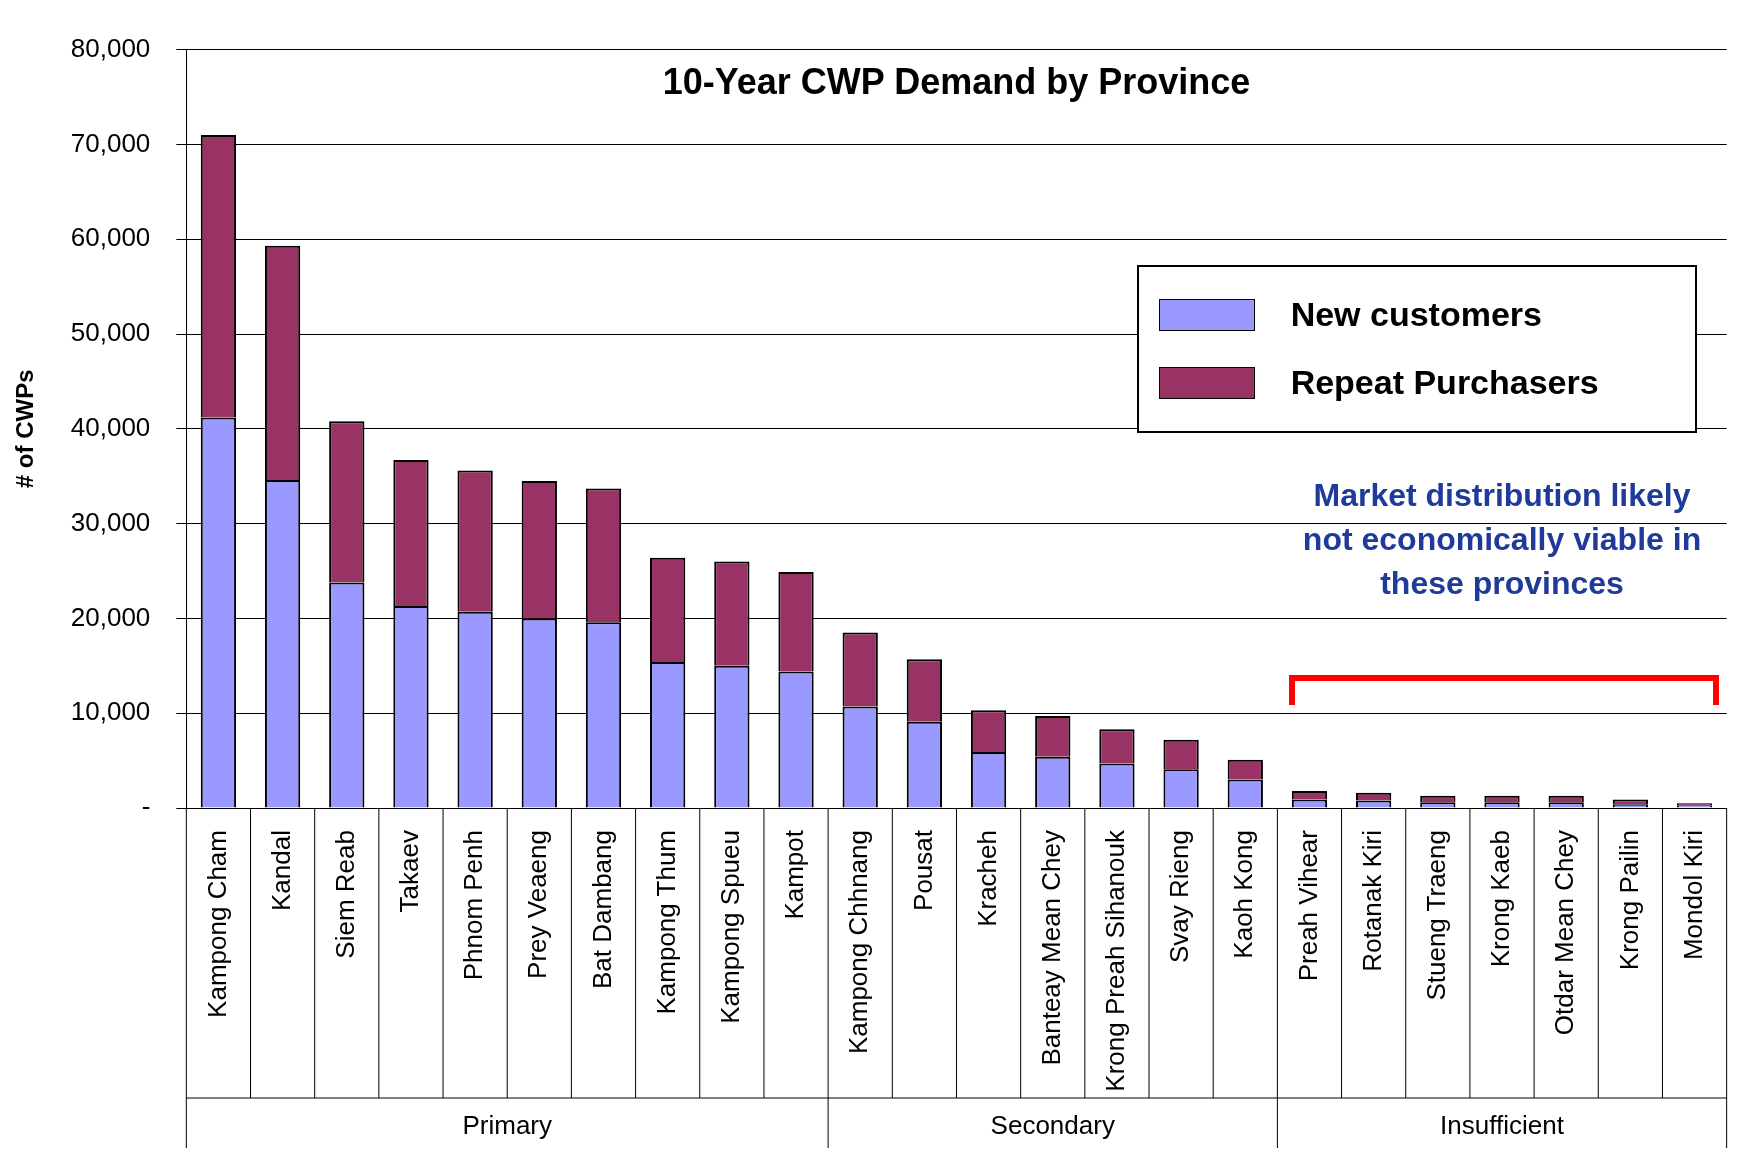 This screenshot has width=1759, height=1160. I want to click on y-tick-label: 10,000, so click(110, 711).